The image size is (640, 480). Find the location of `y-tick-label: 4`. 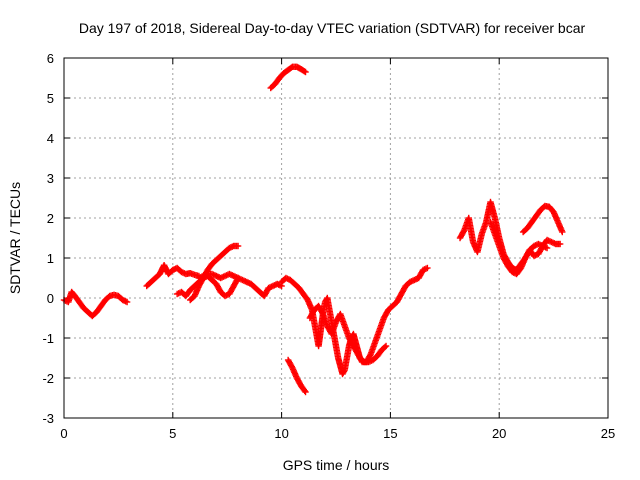

y-tick-label: 4 is located at coordinates (50, 138).